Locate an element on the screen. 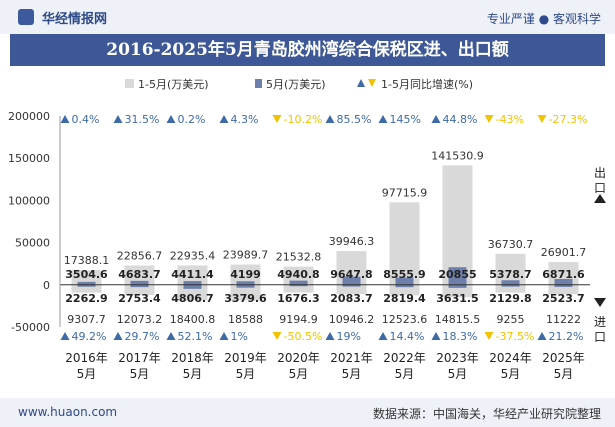 Image resolution: width=615 pixels, height=427 pixels. export-month-label: 4411.4 is located at coordinates (192, 274).